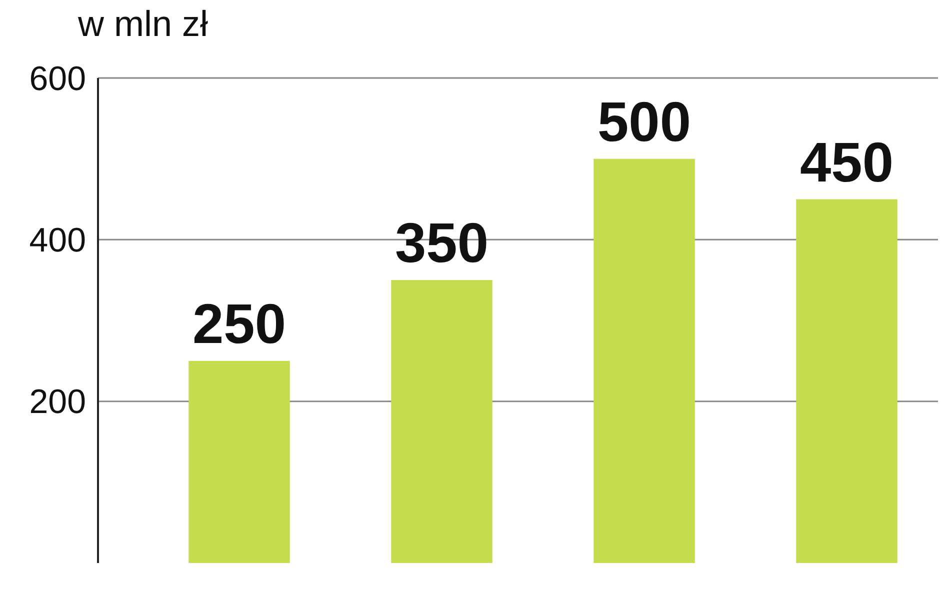 Image resolution: width=948 pixels, height=593 pixels. I want to click on data-label: 500, so click(644, 121).